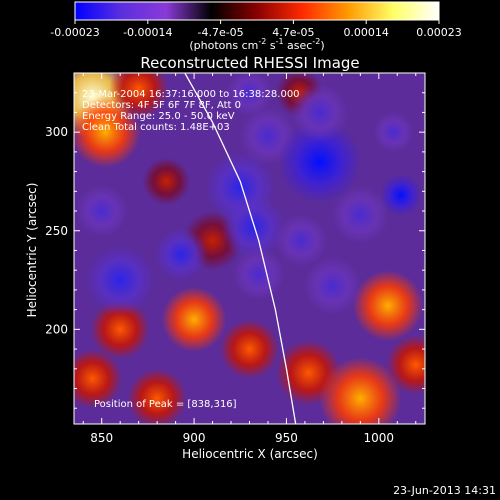  Describe the element at coordinates (293, 32) in the screenshot. I see `colorbar-tick-label: 4.7e-05` at that location.